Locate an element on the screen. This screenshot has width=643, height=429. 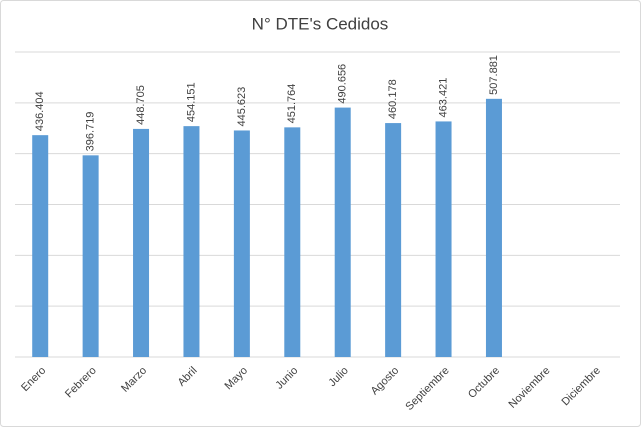
value-label: 448.705 is located at coordinates (141, 105).